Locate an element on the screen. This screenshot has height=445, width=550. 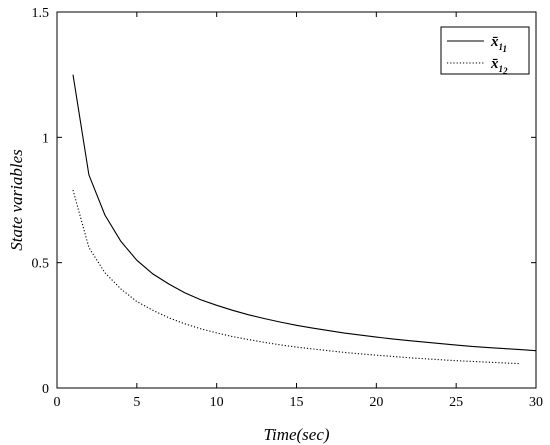
x-axis-title: Time(sec) is located at coordinates (296, 434).